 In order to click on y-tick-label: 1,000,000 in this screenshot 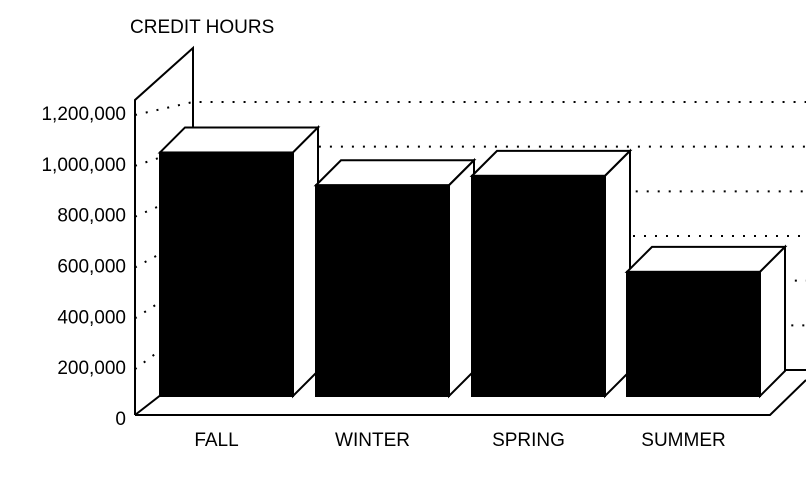, I will do `click(83, 165)`.